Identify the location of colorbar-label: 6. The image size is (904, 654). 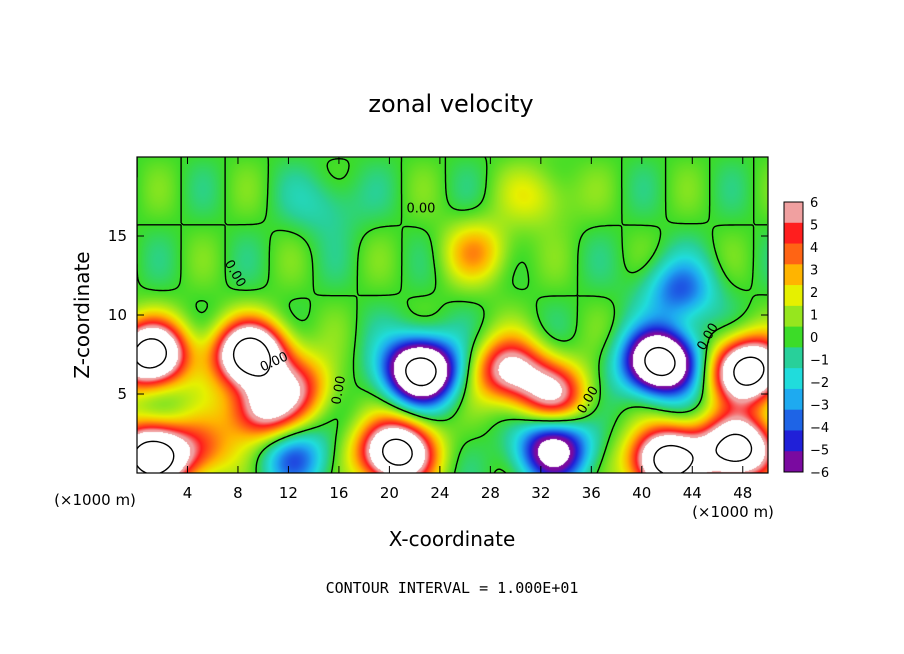
(814, 203).